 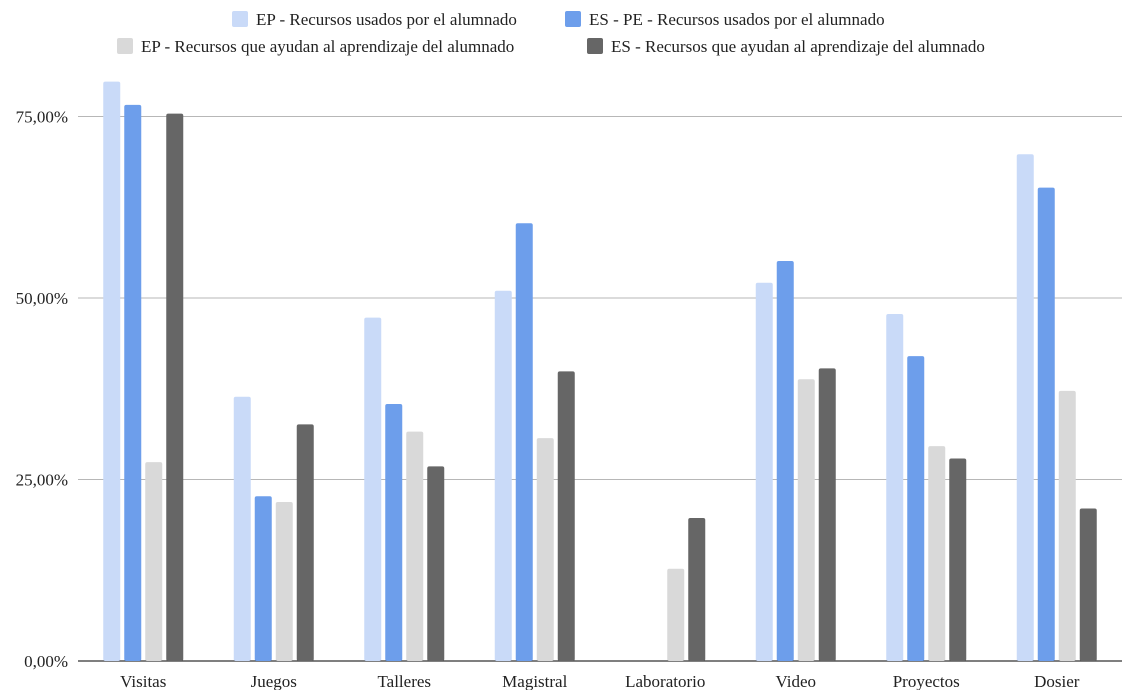 I want to click on x-tick-label: Visitas, so click(x=143, y=681).